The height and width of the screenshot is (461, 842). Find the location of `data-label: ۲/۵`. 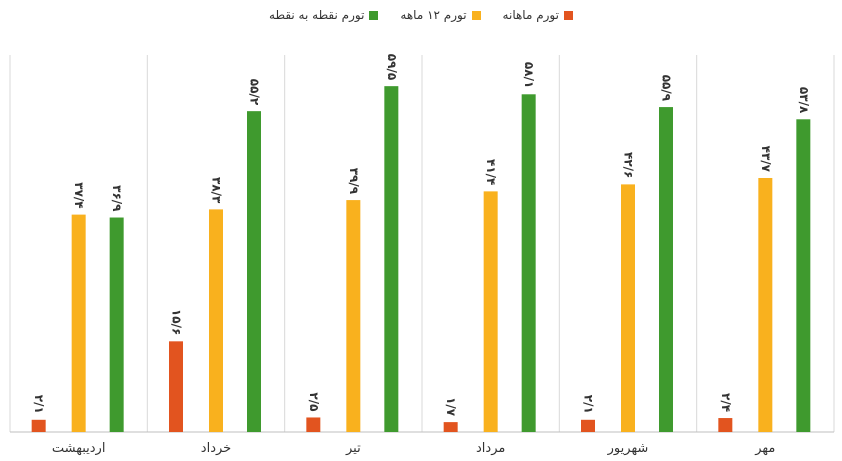

data-label: ۲/۵ is located at coordinates (314, 401).